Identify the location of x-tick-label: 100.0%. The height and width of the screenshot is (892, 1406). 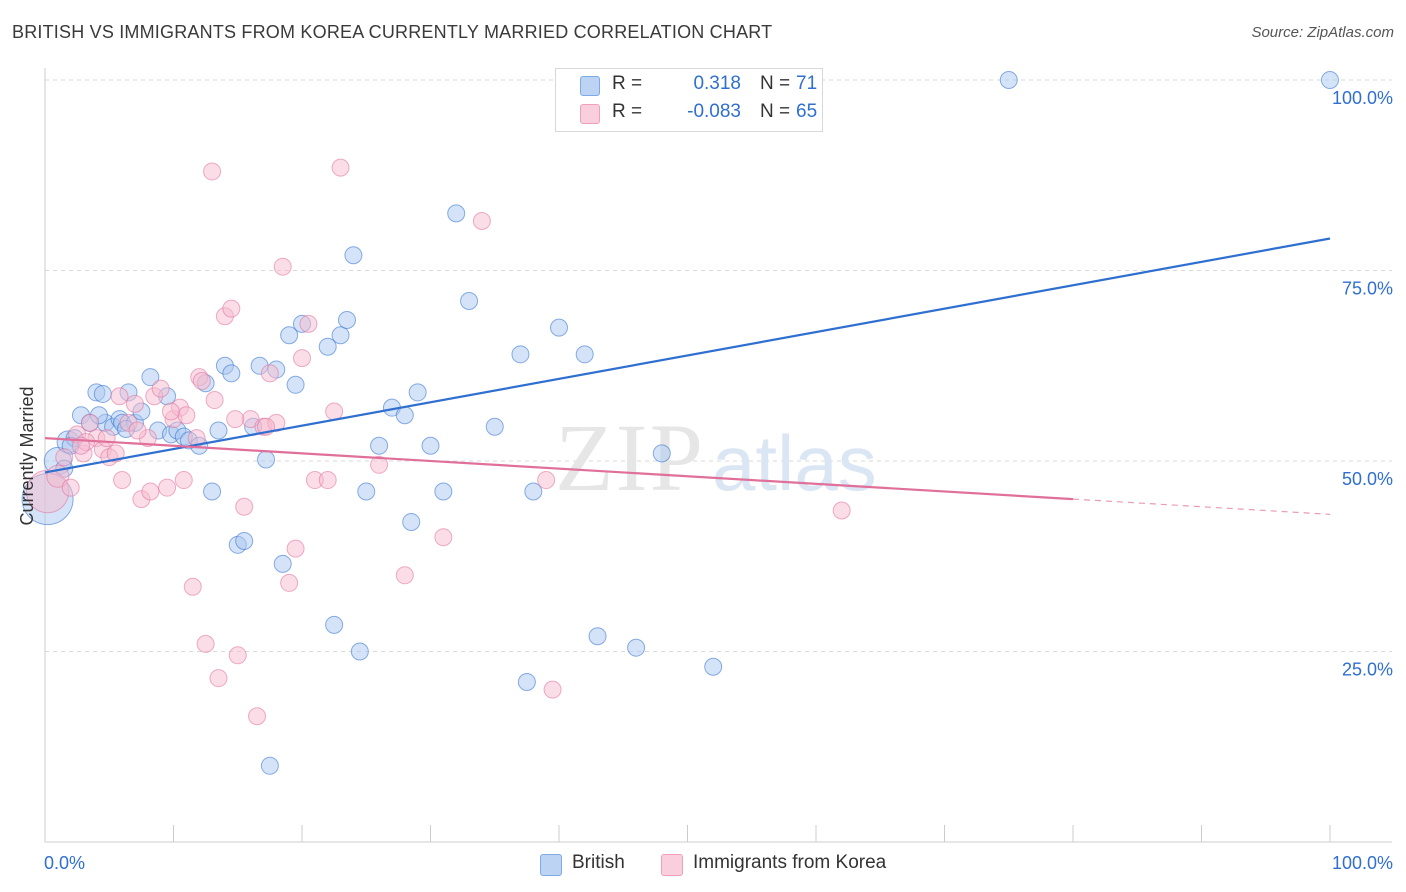
(1362, 863).